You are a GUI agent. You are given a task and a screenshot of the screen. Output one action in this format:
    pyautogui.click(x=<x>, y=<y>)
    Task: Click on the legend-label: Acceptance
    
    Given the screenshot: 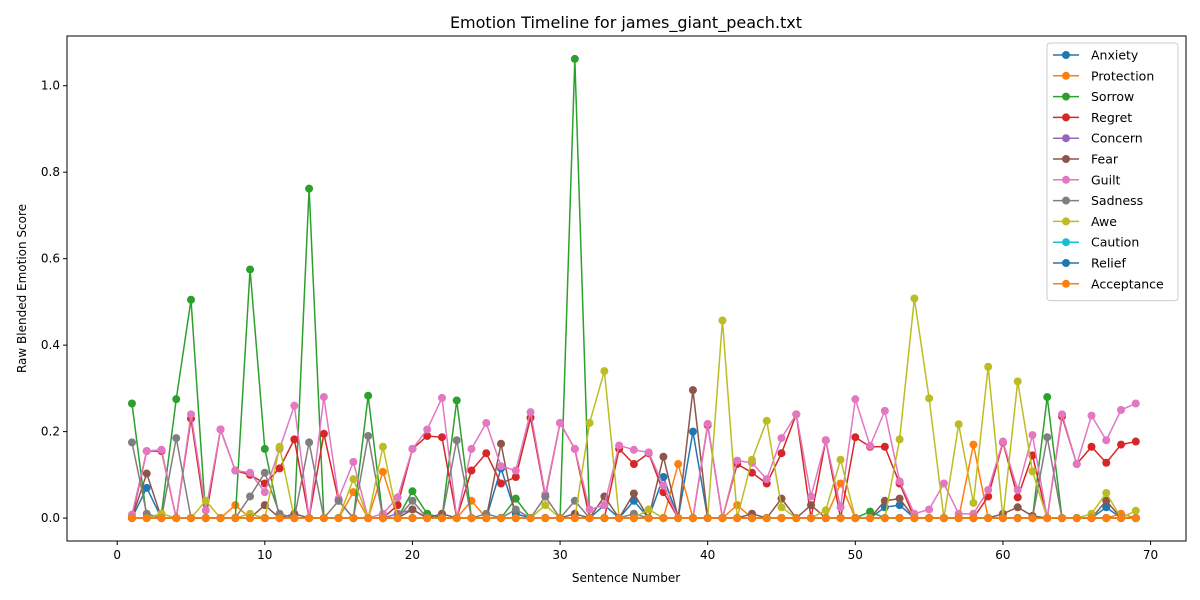 What is the action you would take?
    pyautogui.click(x=1127, y=283)
    